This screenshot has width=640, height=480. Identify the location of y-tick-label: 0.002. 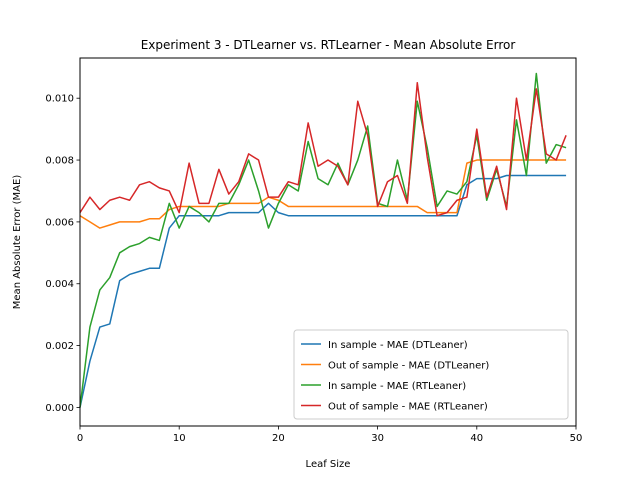
(59, 346).